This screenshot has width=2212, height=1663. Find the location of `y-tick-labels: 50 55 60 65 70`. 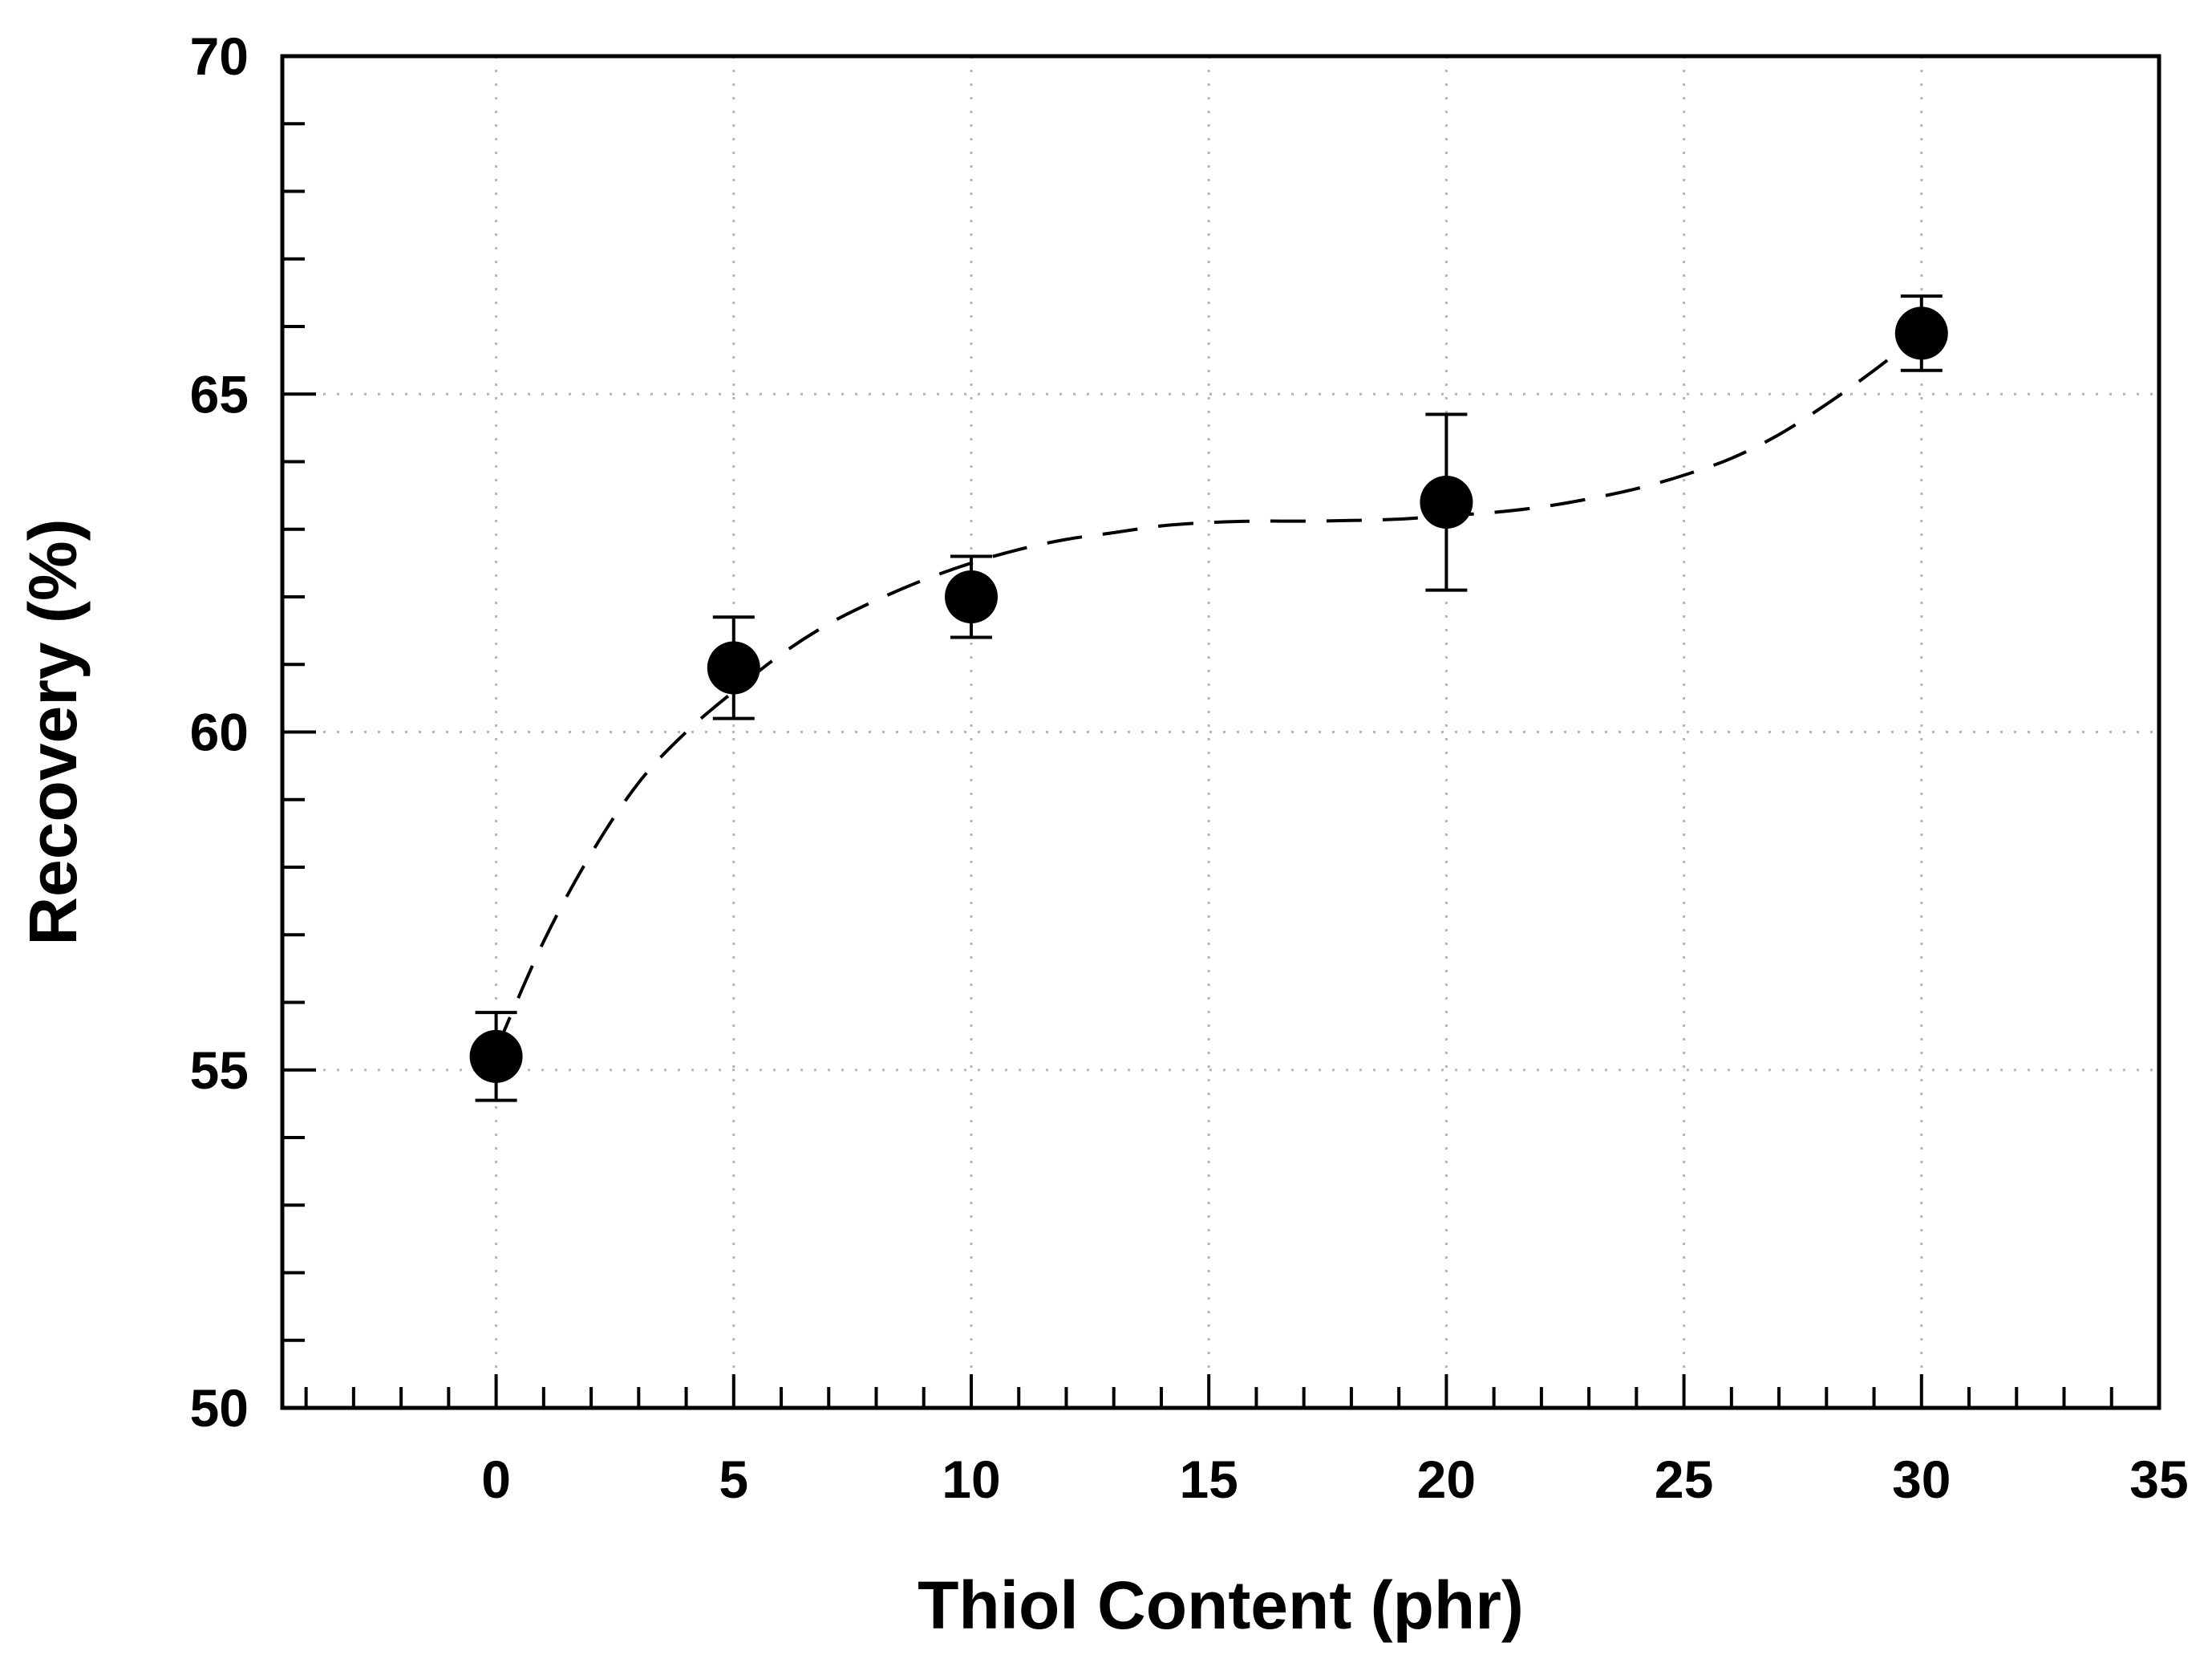

y-tick-labels: 50 55 60 65 70 is located at coordinates (219, 732).